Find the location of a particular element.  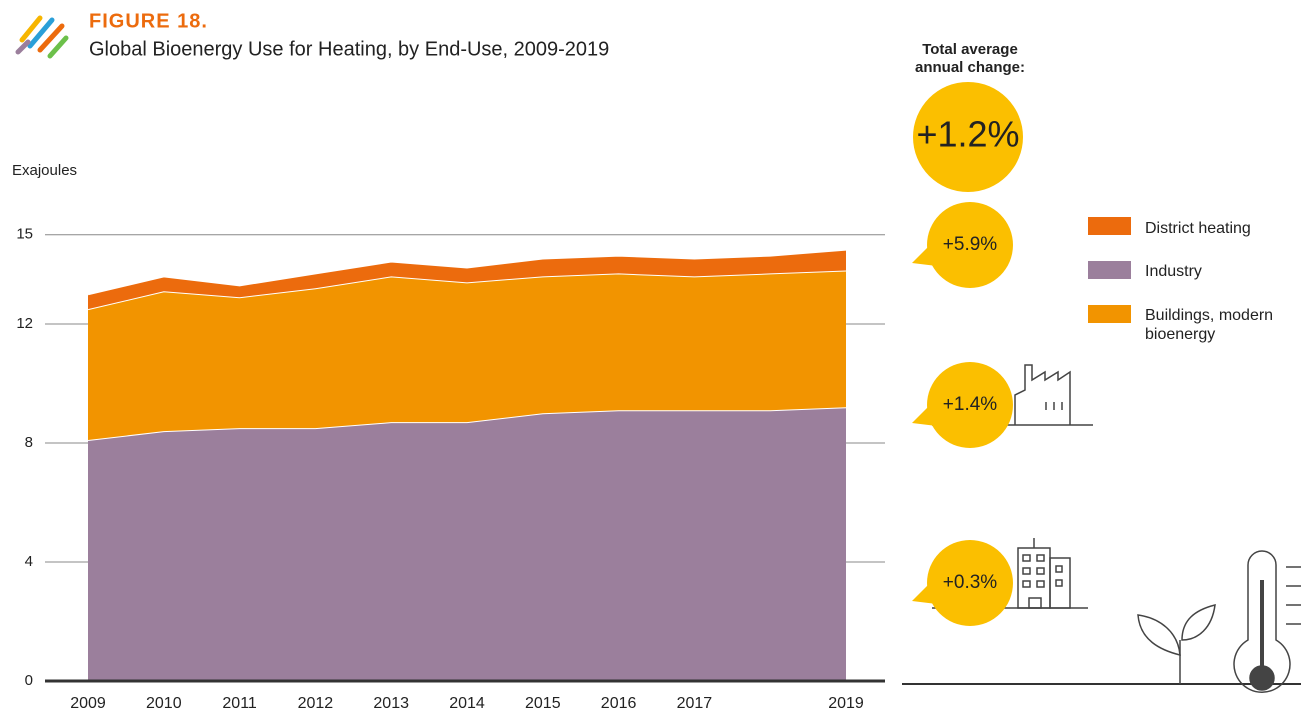

annual-change-title: Total average annual change: is located at coordinates (970, 58).